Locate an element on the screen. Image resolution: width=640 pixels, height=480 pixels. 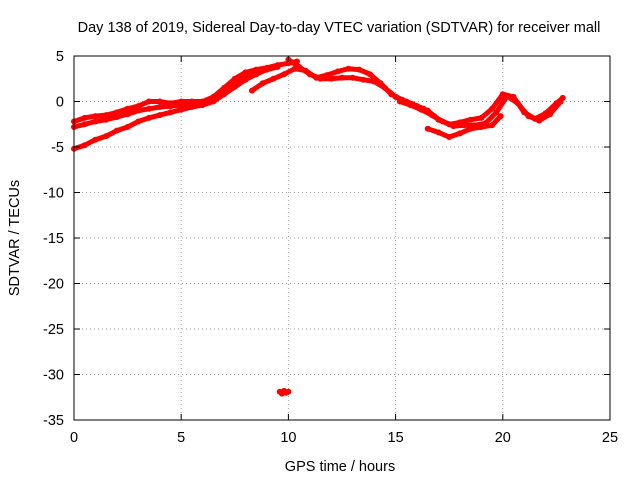
x-tick-label: 20 is located at coordinates (503, 438).